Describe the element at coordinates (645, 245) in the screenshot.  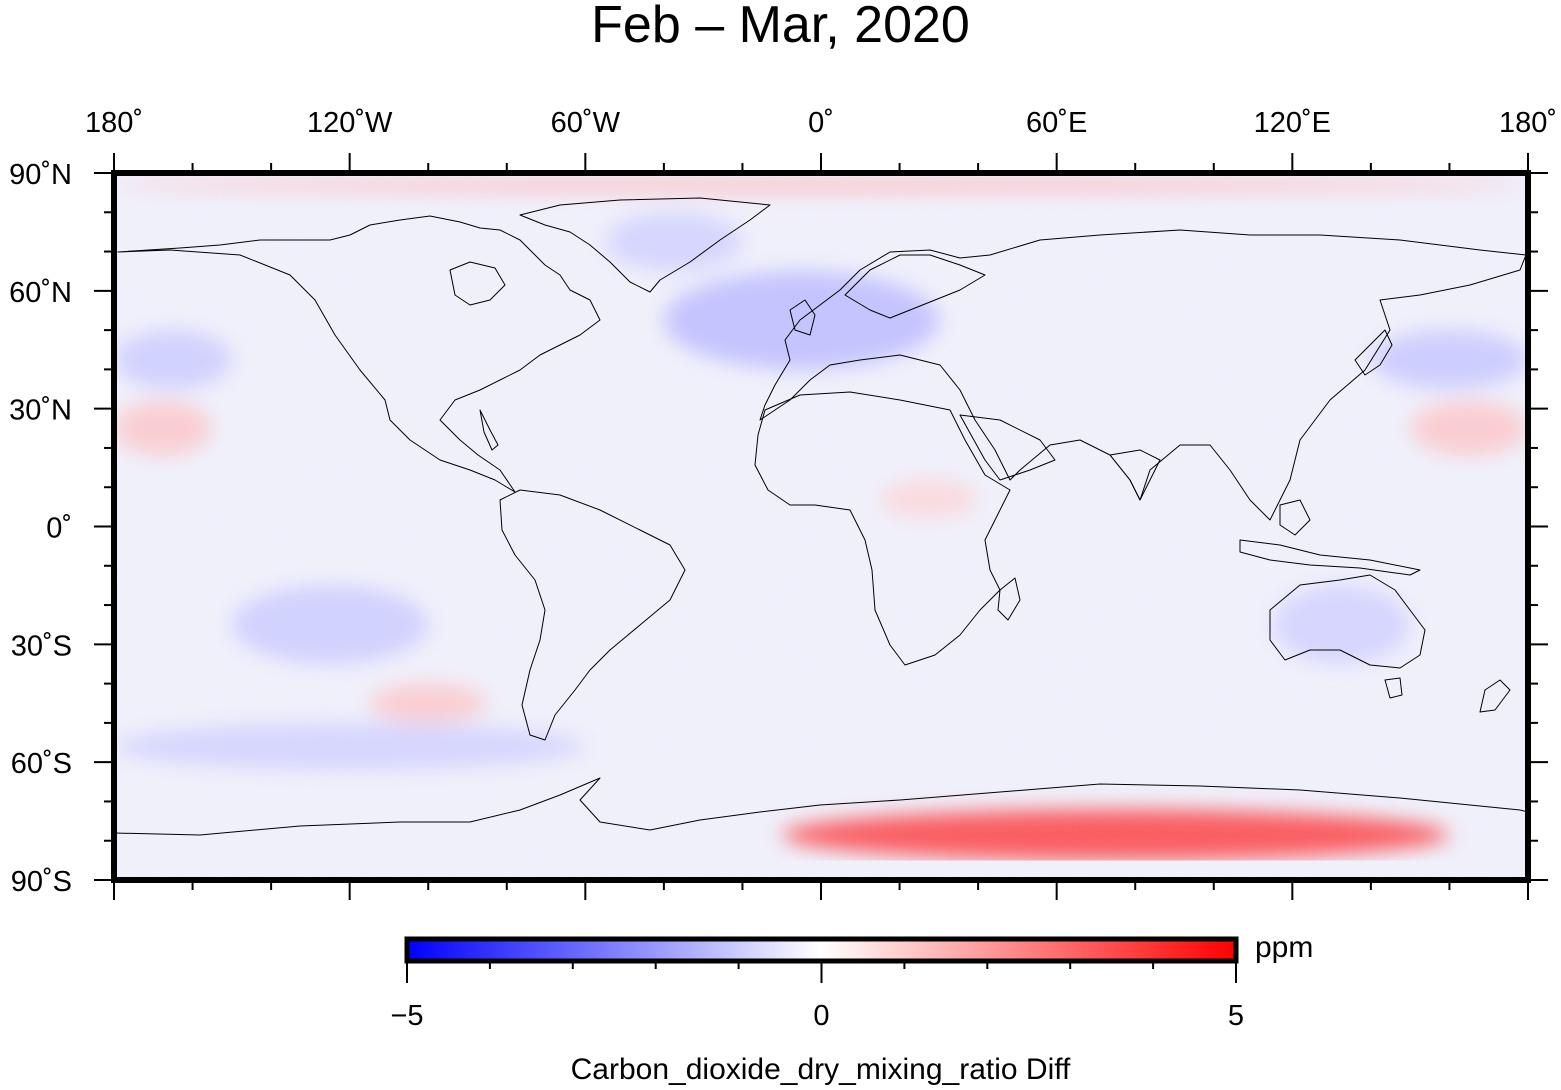
I see `coast-greenland` at that location.